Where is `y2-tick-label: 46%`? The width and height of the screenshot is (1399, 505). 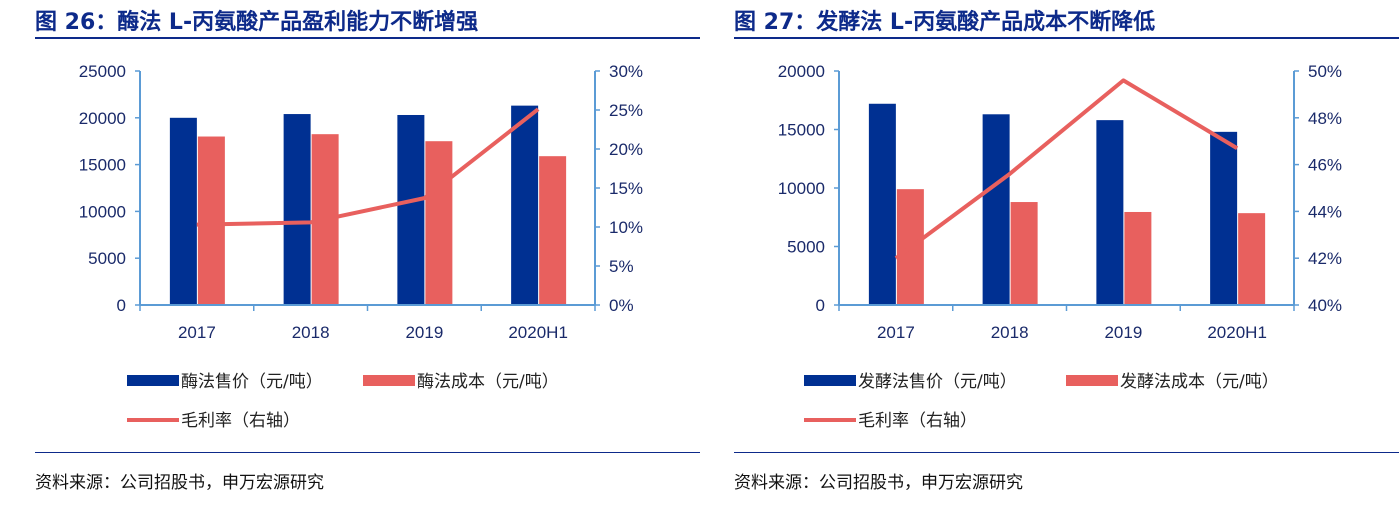
y2-tick-label: 46% is located at coordinates (1325, 165).